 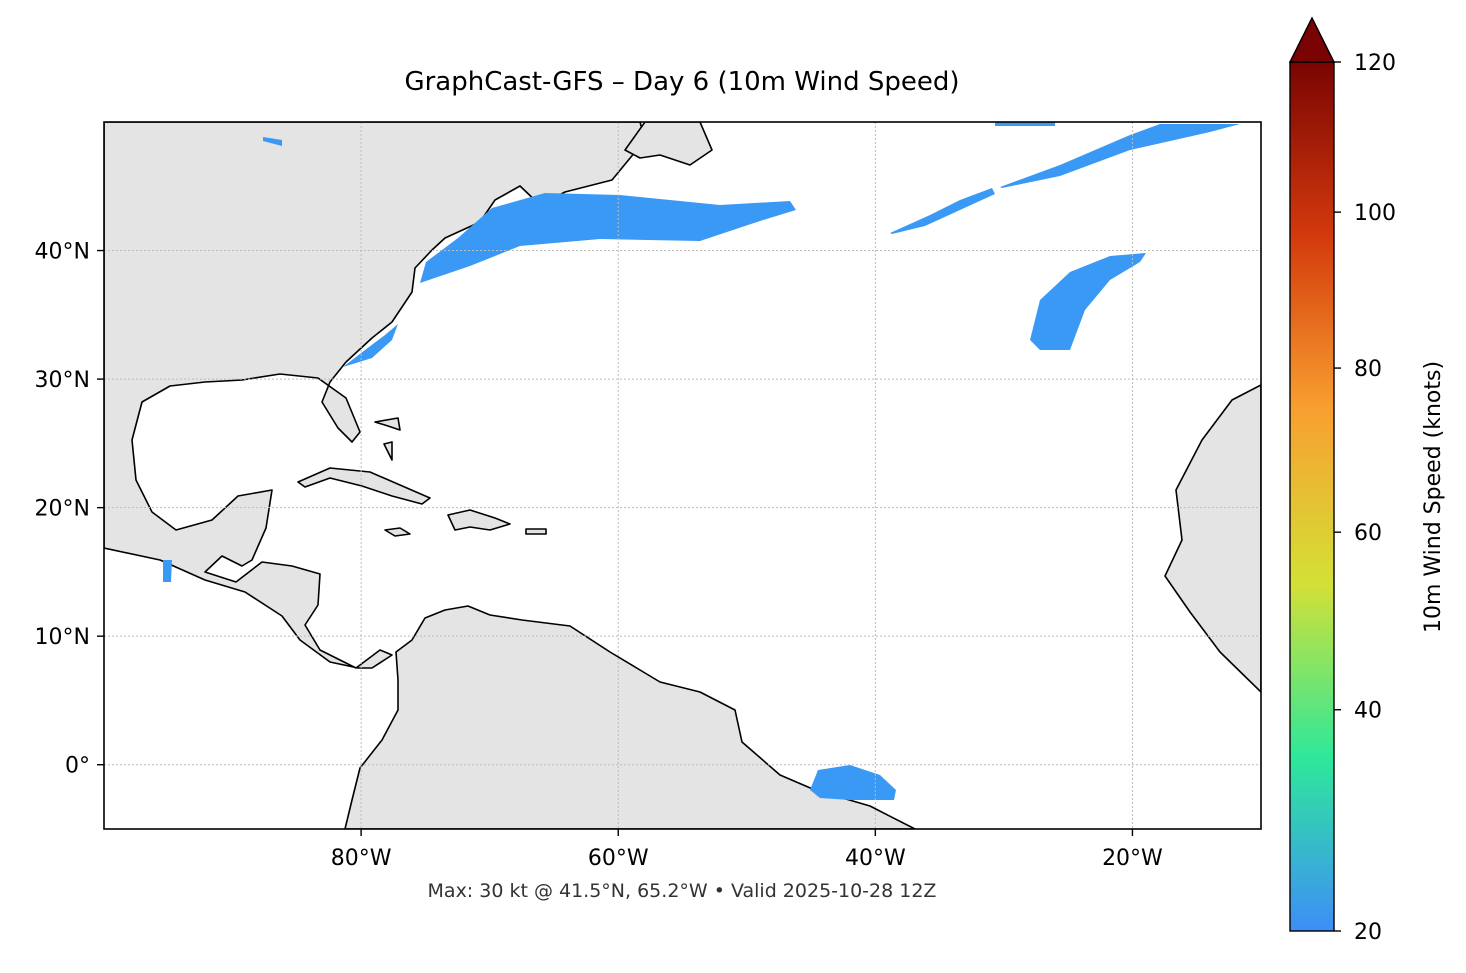 I want to click on colorbar-tick-label: 80, so click(x=1368, y=369).